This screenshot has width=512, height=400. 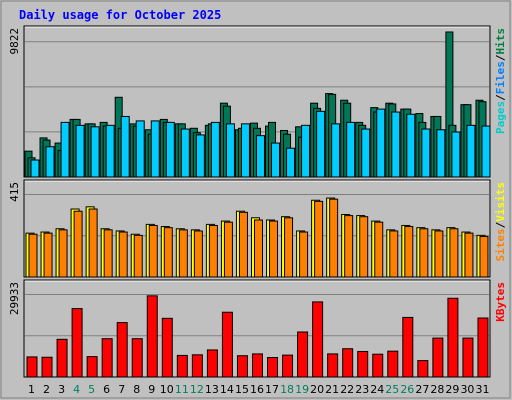 What do you see at coordinates (76, 389) in the screenshot?
I see `day-label-4: 4` at bounding box center [76, 389].